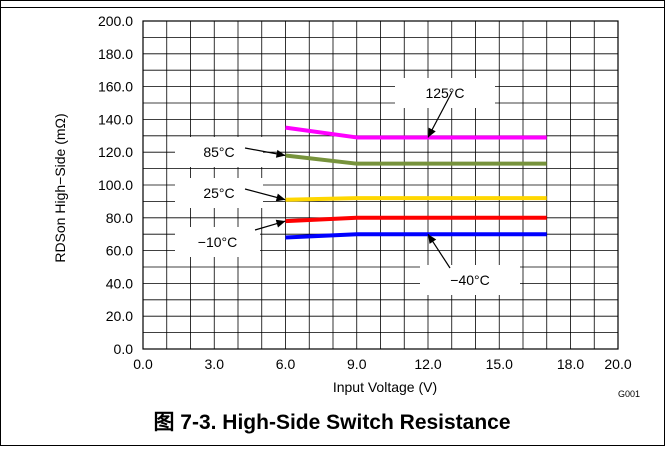 Image resolution: width=665 pixels, height=451 pixels. What do you see at coordinates (60, 187) in the screenshot?
I see `y-axis-label: RDSon High−Side (mΩ)` at bounding box center [60, 187].